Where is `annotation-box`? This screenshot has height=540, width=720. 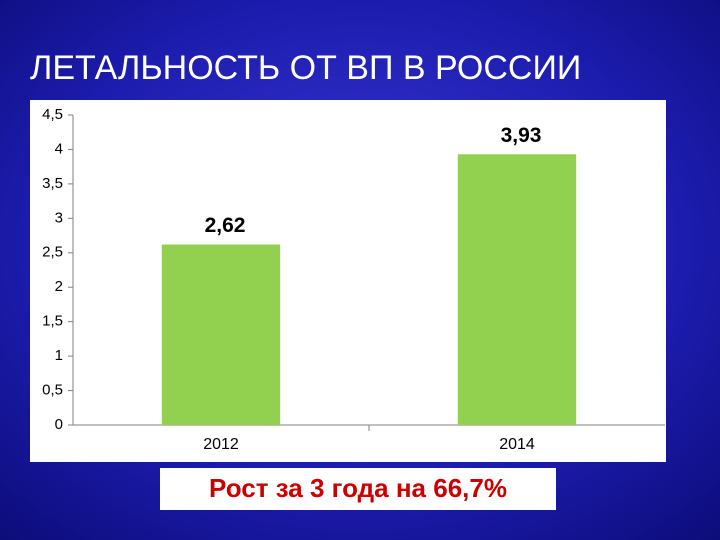
annotation-box is located at coordinates (358, 489).